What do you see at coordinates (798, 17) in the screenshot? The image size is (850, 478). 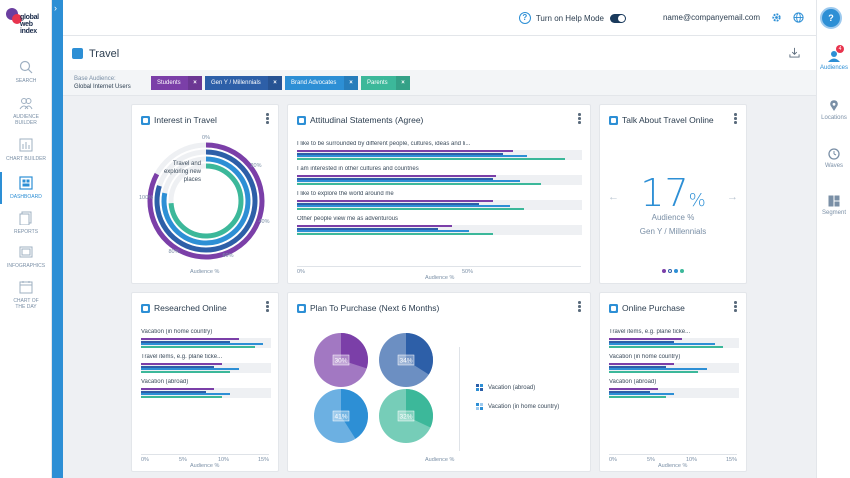 I see `globe-icon` at bounding box center [798, 17].